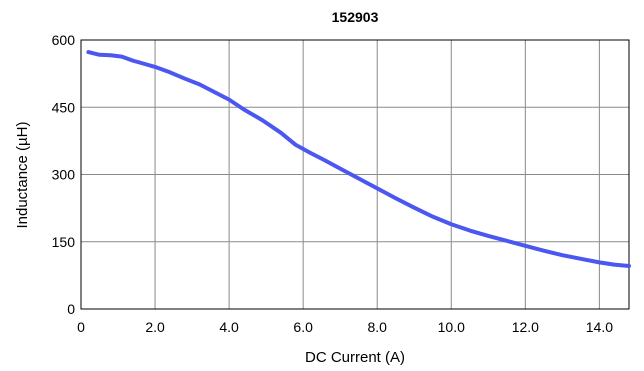 This screenshot has height=371, width=644. I want to click on y-tick-label: 600, so click(64, 40).